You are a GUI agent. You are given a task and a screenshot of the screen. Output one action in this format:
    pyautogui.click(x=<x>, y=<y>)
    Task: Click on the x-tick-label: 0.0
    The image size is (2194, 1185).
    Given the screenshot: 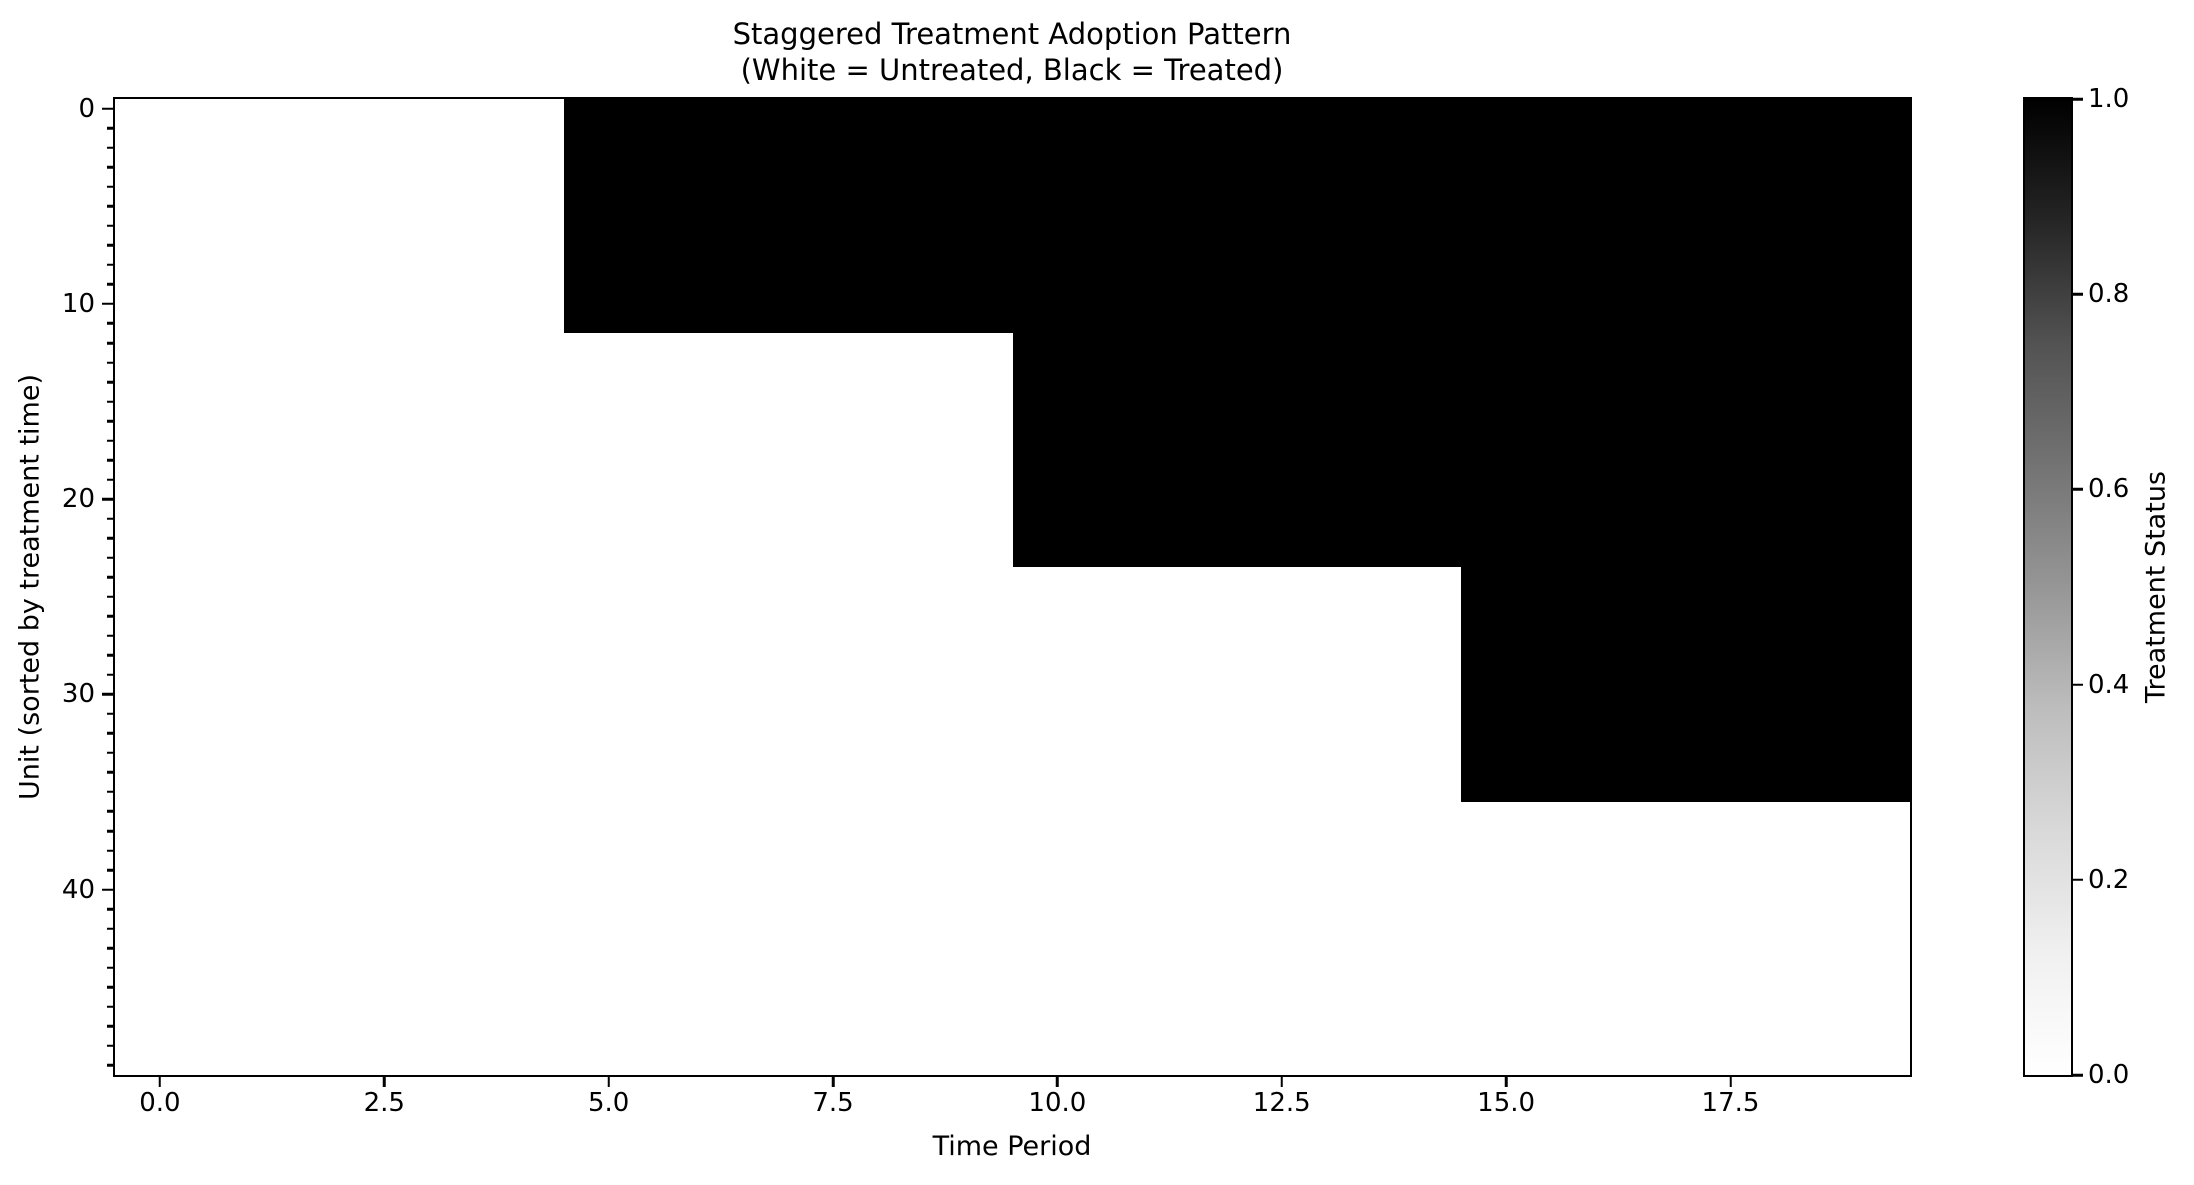 What is the action you would take?
    pyautogui.click(x=160, y=1103)
    